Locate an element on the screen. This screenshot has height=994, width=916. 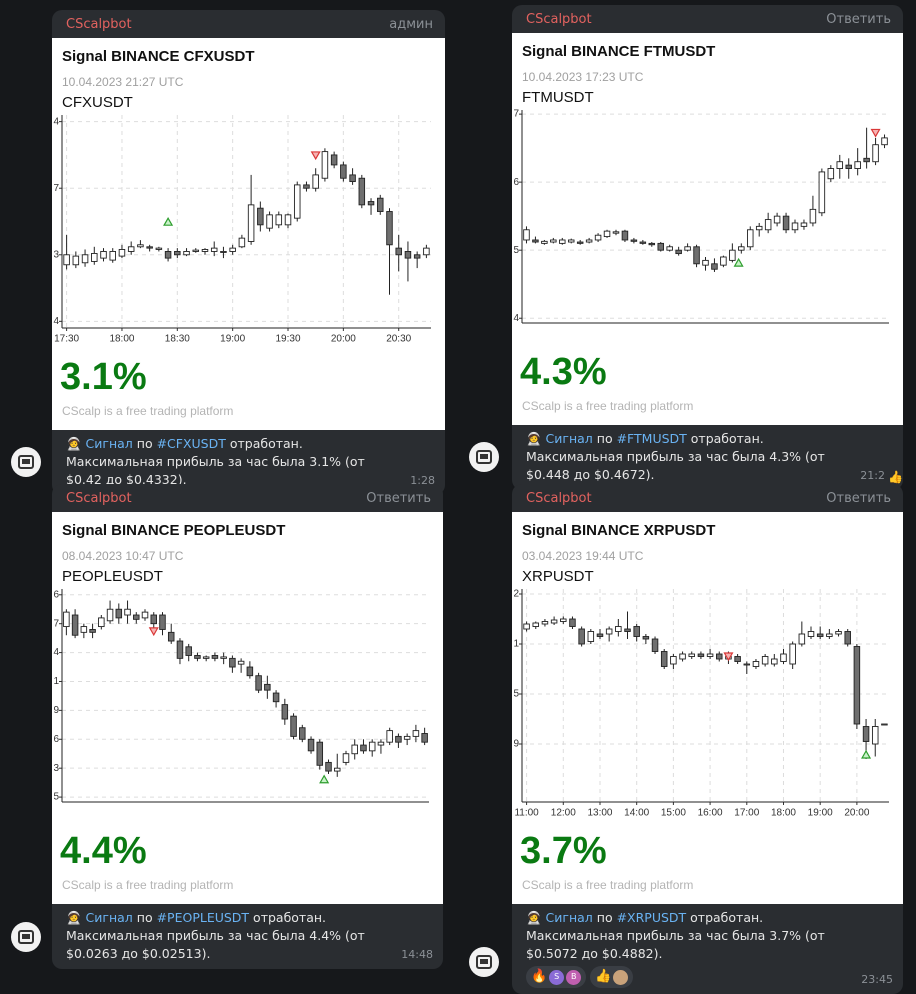
reaction: 🔥 S B is located at coordinates (556, 977).